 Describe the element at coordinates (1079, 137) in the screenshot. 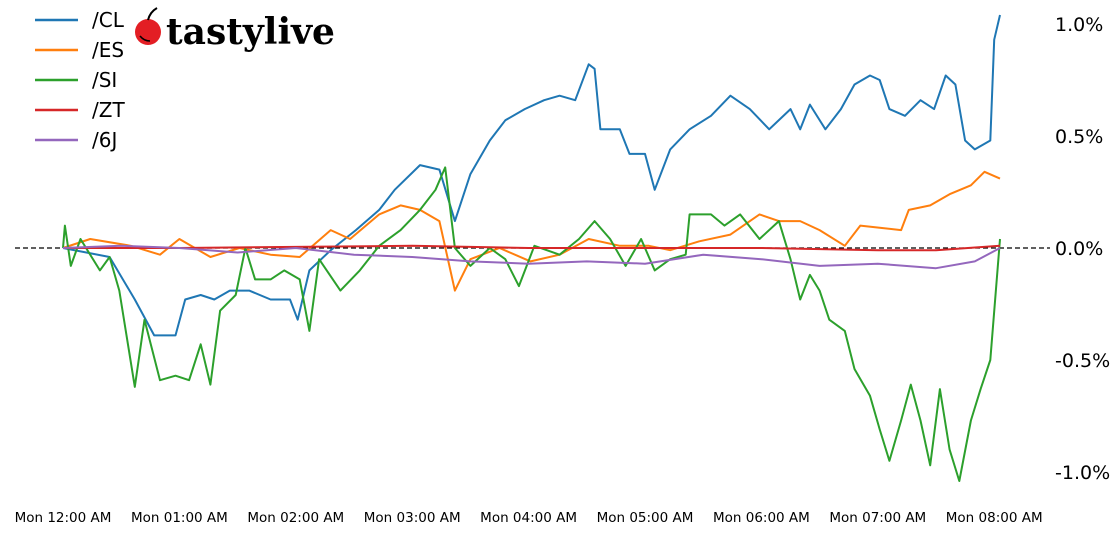

I see `y-tick-label: 0.5%` at that location.